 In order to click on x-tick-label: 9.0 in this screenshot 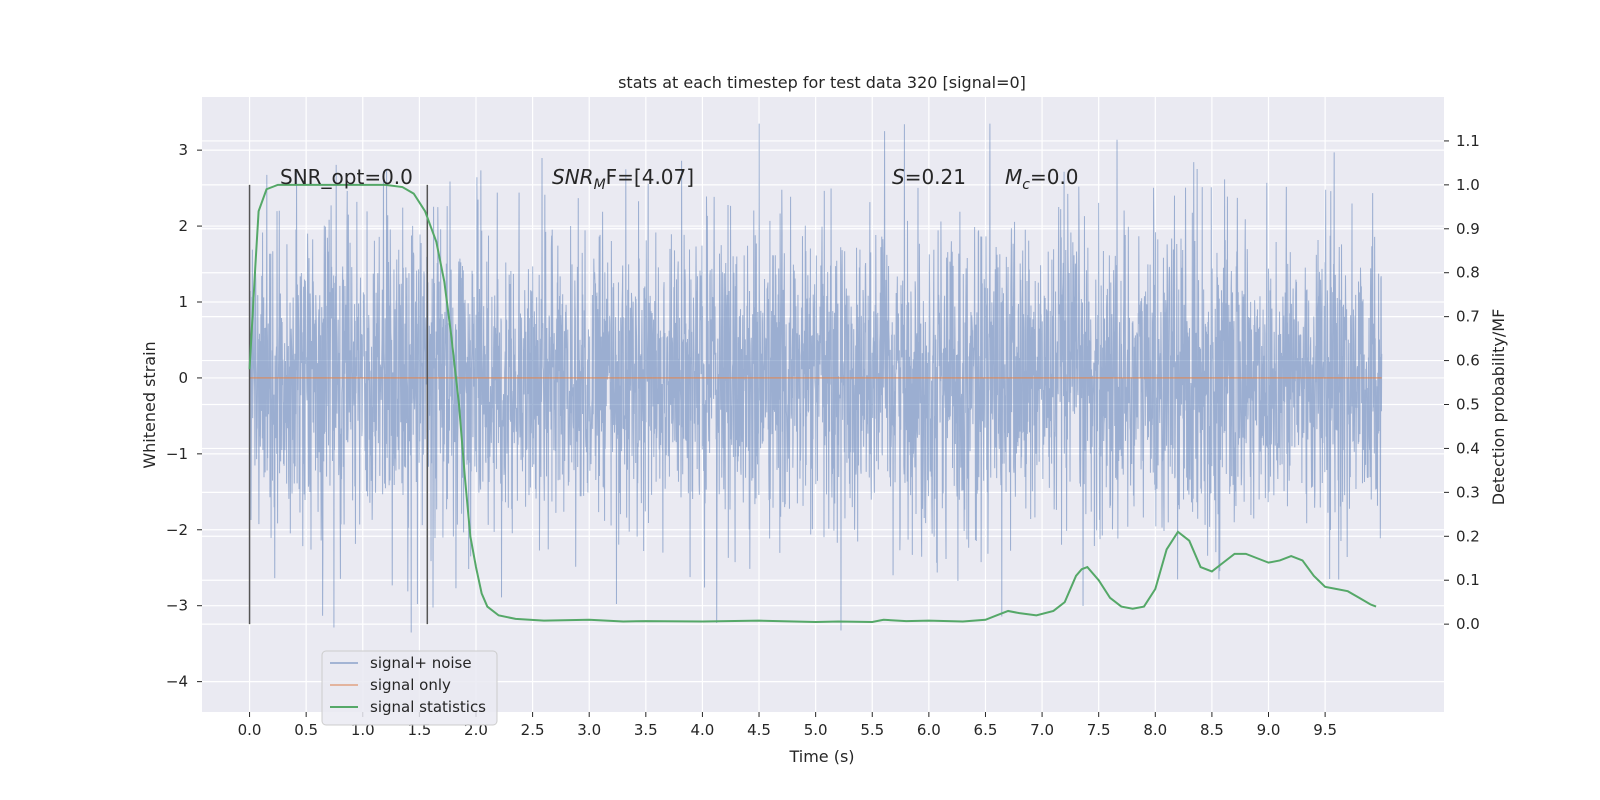, I will do `click(1269, 730)`.